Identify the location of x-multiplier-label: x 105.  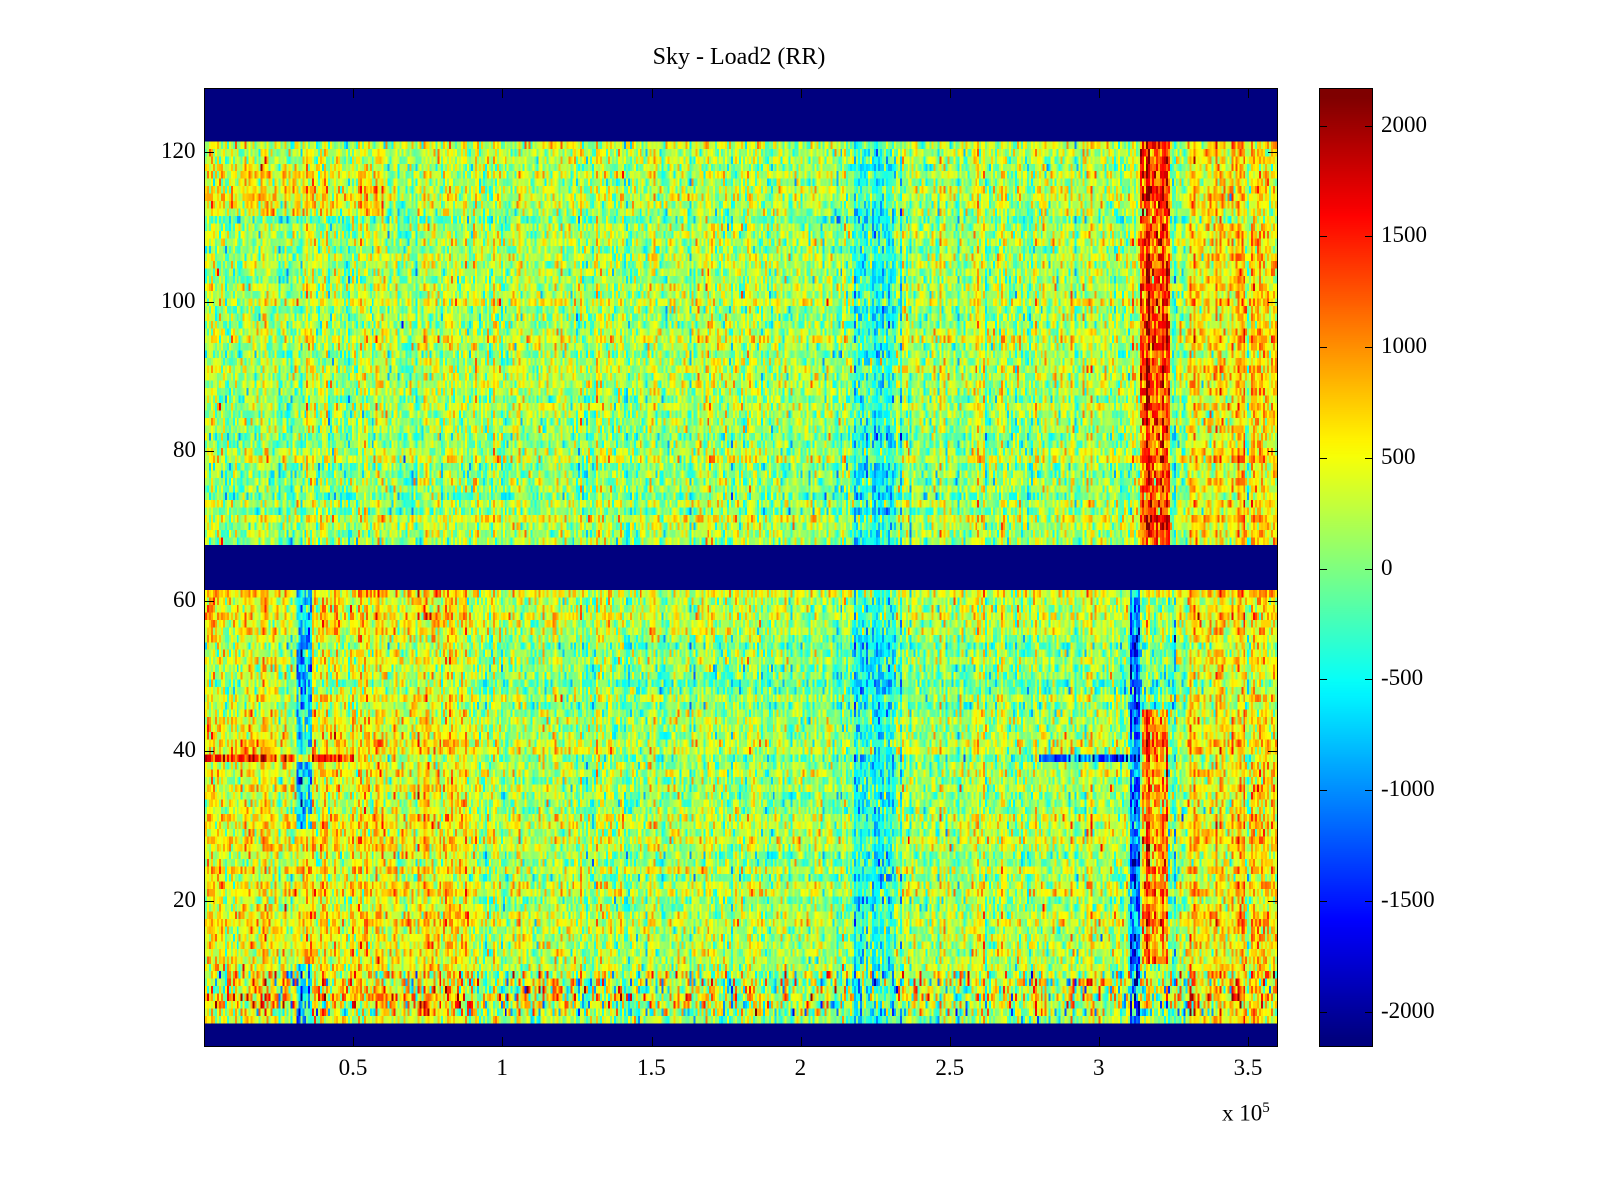
(1246, 1113).